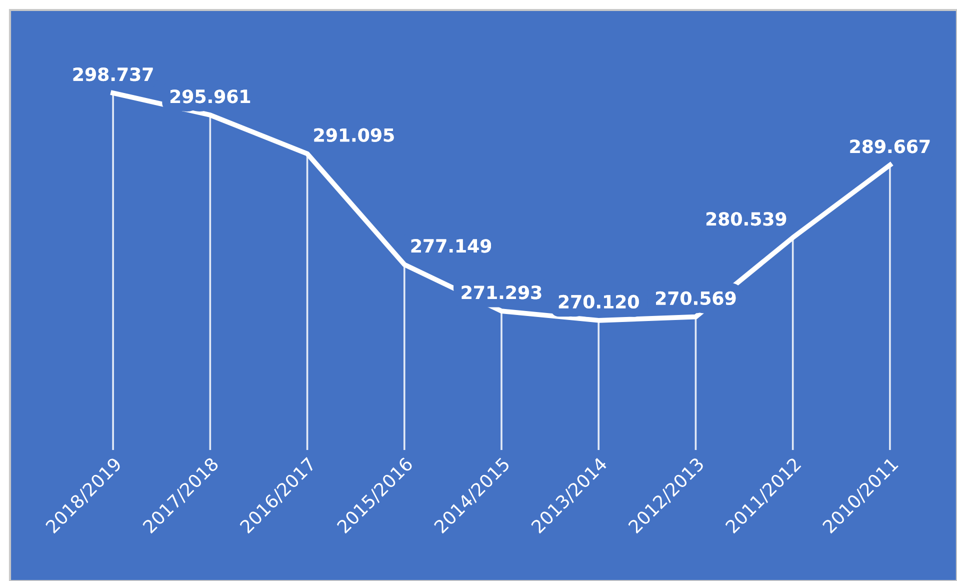 The image size is (957, 581). I want to click on data-label: 289.667, so click(890, 147).